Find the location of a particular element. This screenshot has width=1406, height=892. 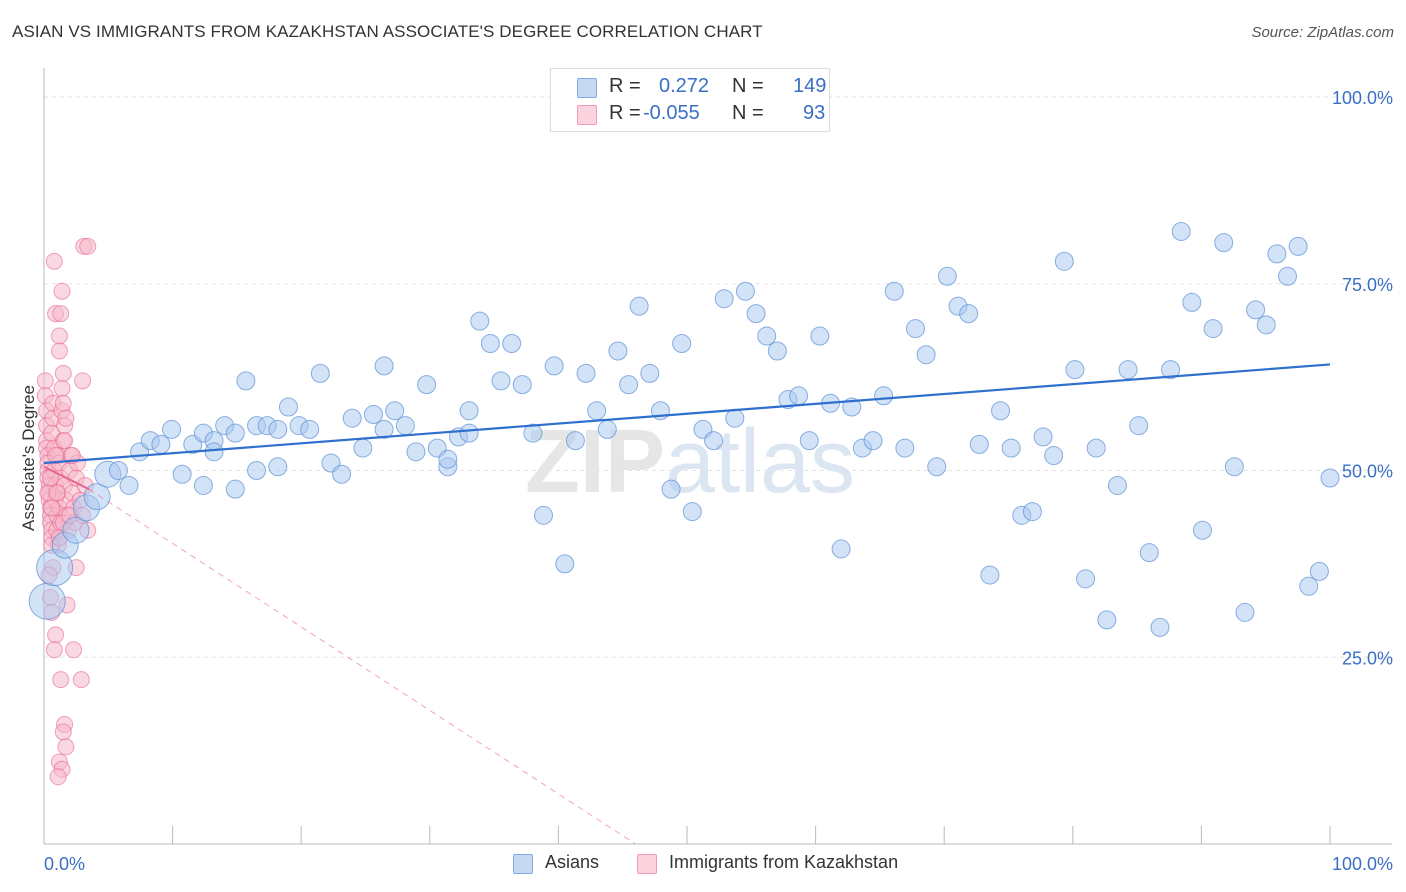

legend-n-value: 93 is located at coordinates (814, 113).